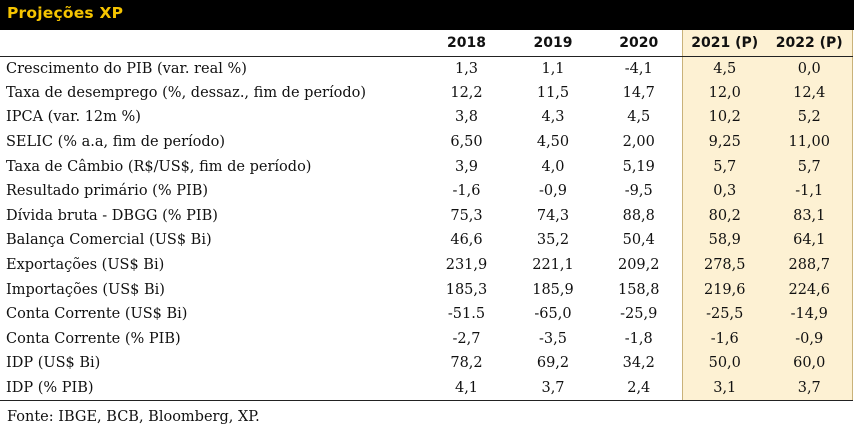  Describe the element at coordinates (810, 289) in the screenshot. I see `projection-cell: 224,6` at that location.